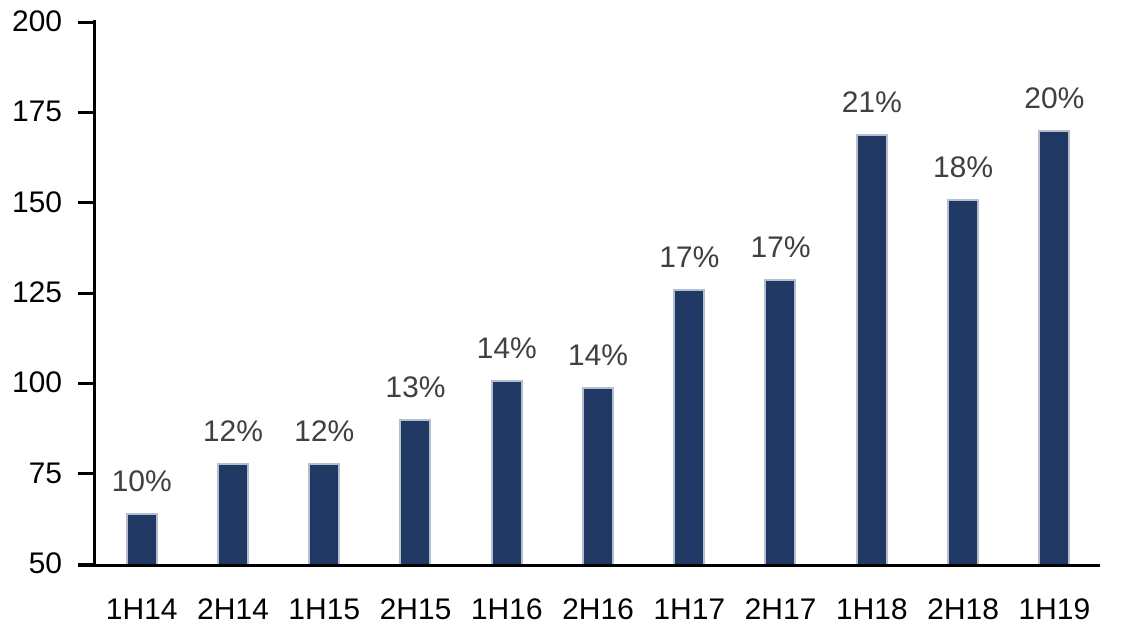 The image size is (1129, 641). Describe the element at coordinates (324, 513) in the screenshot. I see `bar-1h15` at that location.